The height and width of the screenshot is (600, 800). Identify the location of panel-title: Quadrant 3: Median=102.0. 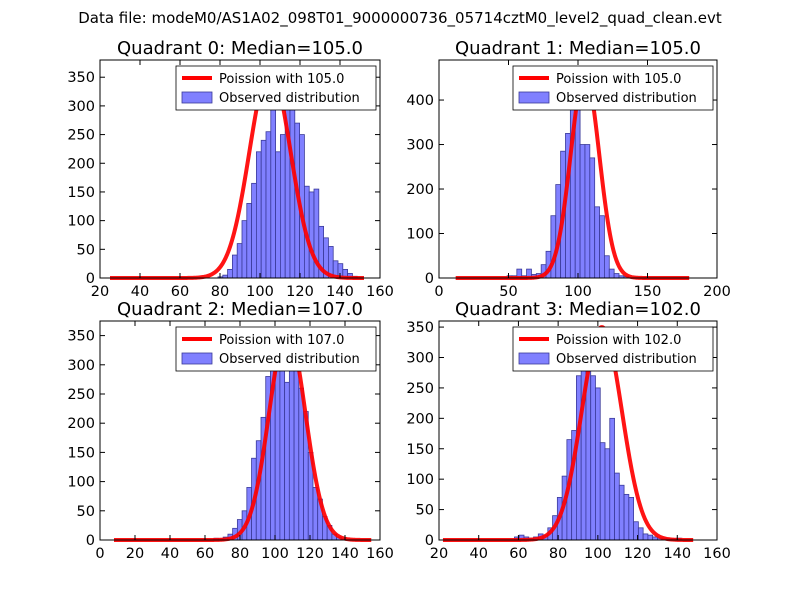
(578, 309).